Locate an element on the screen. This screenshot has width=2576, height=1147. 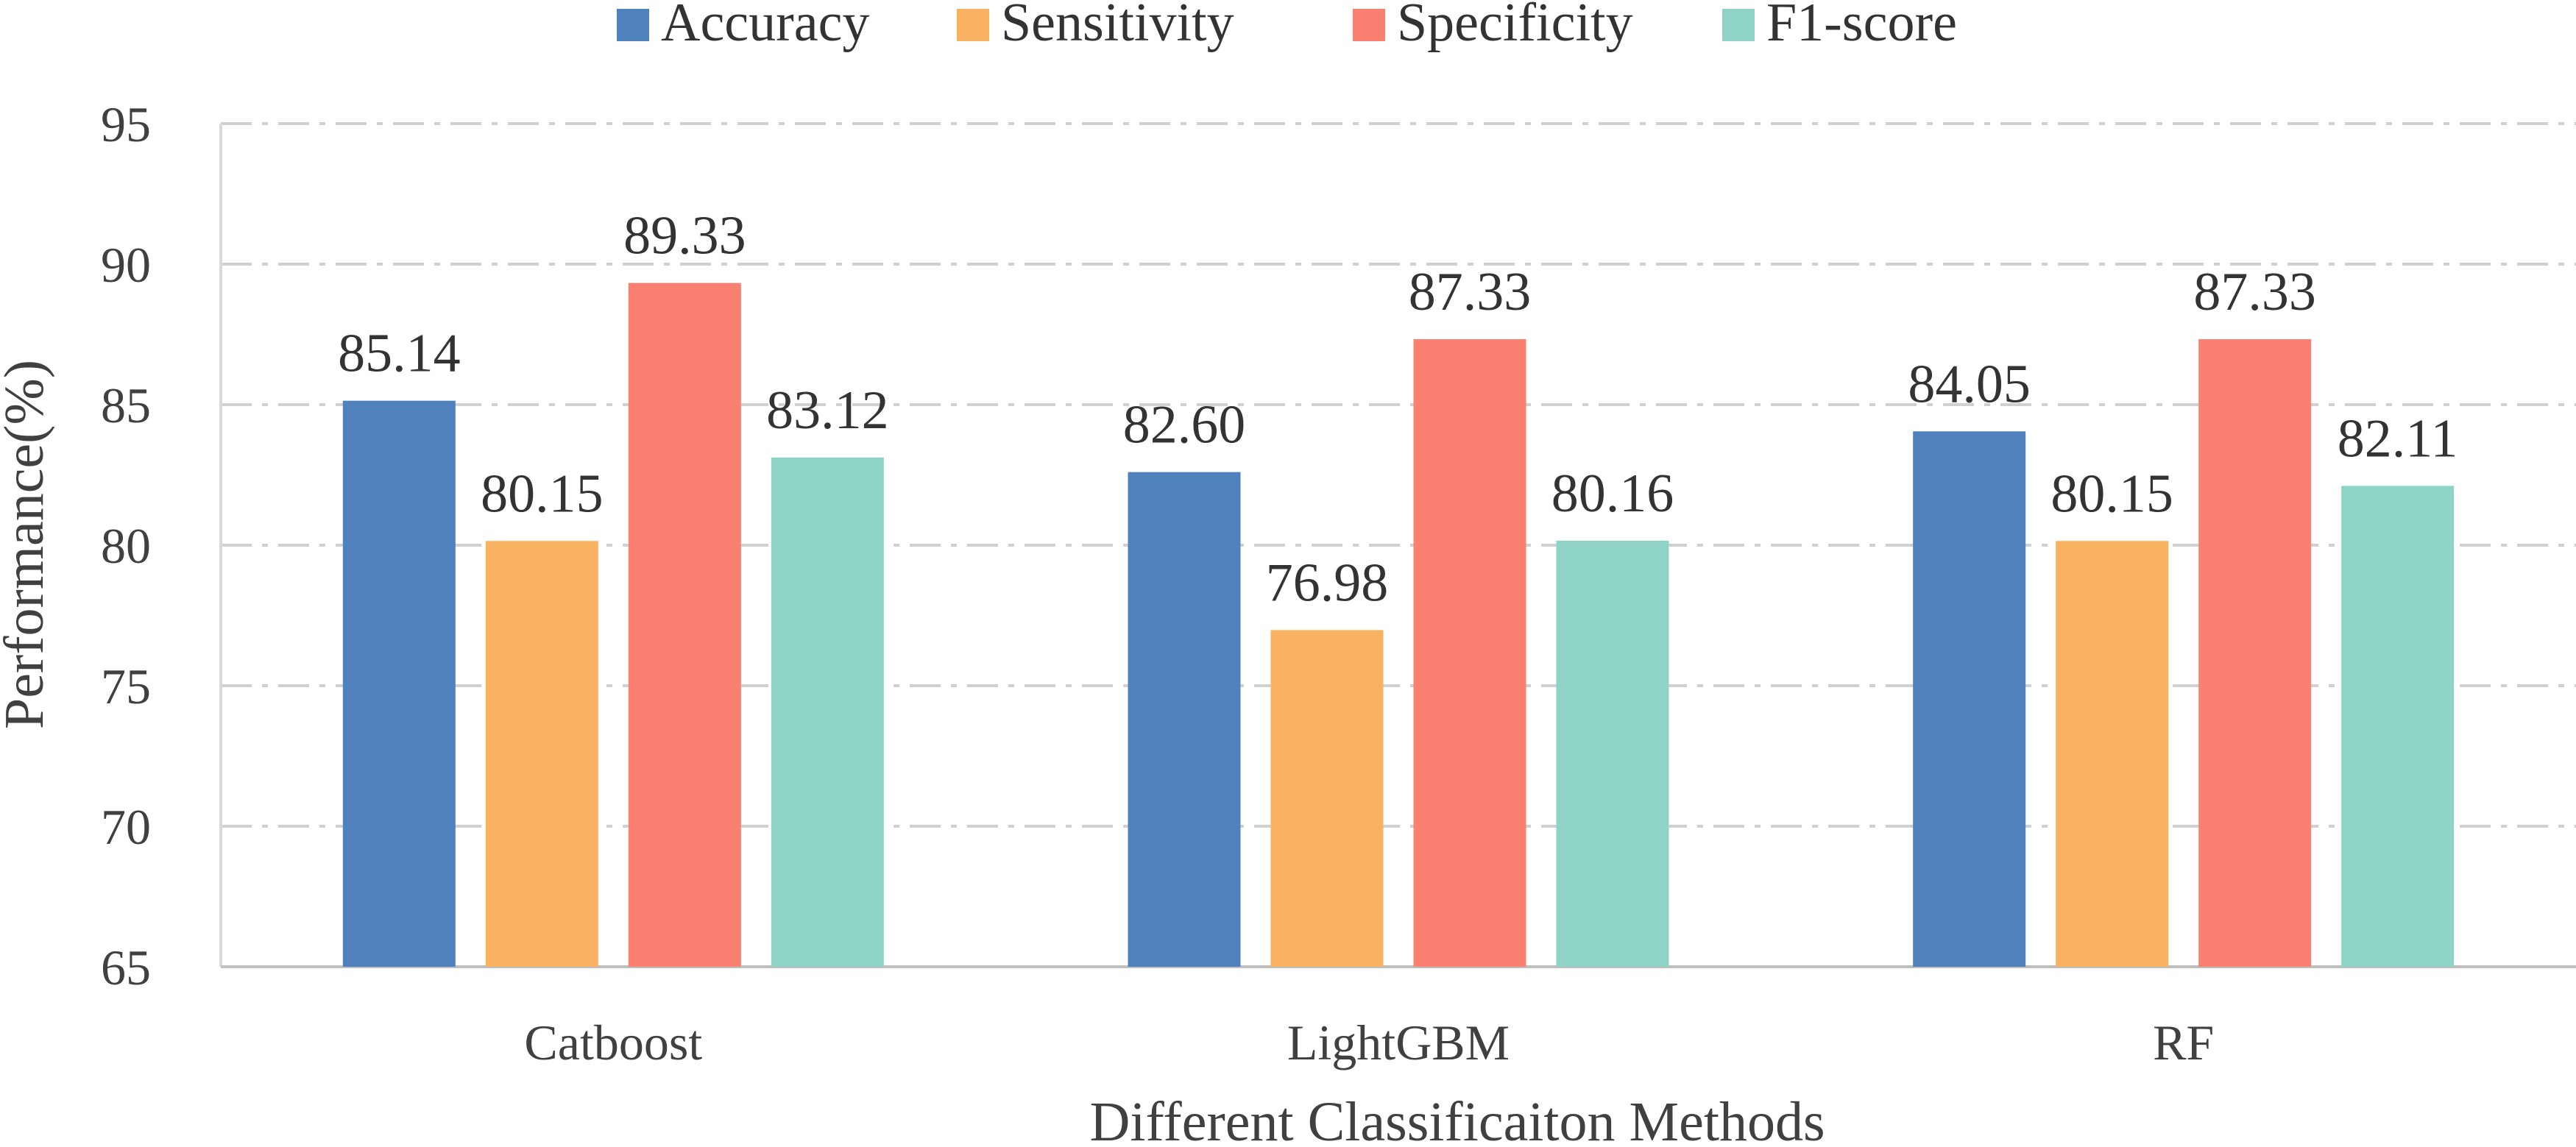
data-label-rf-f1-score: 82.11 is located at coordinates (2398, 438).